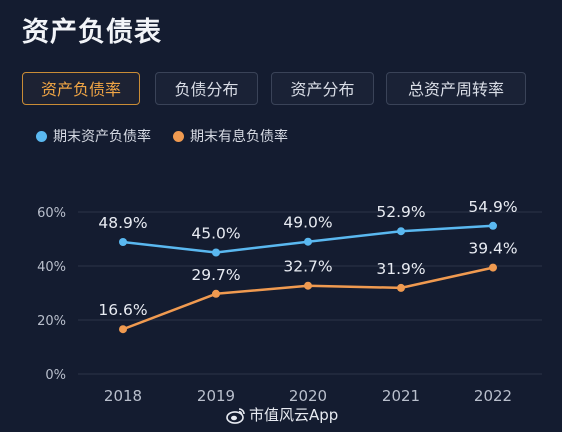  What do you see at coordinates (294, 415) in the screenshot?
I see `watermark-text: 市值风云App` at bounding box center [294, 415].